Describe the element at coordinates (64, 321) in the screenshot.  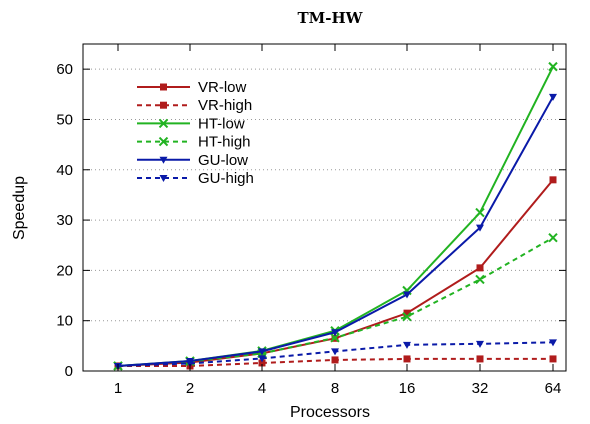
I see `y-tick-label: 10` at that location.